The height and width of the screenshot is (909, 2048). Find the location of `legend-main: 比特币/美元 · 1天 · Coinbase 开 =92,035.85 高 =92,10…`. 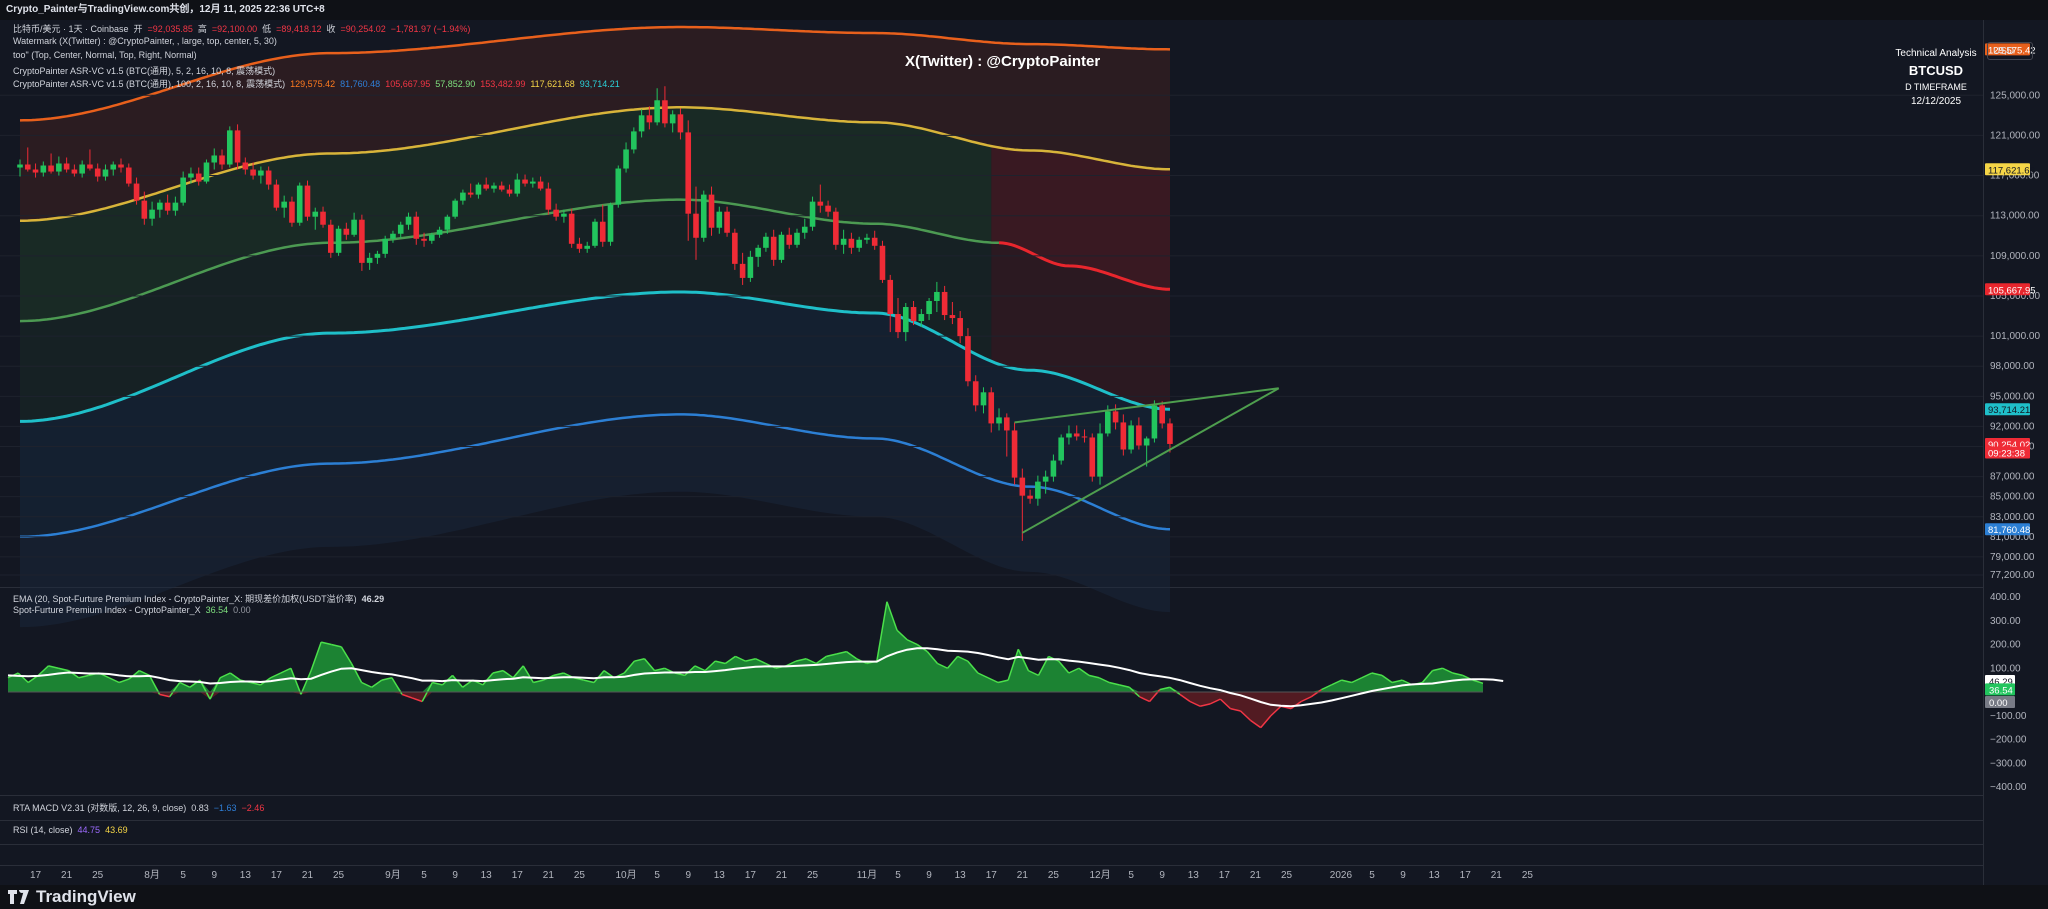

legend-main: 比特币/美元 · 1天 · Coinbase 开 =92,035.85 高 =92,10… is located at coordinates (244, 28).